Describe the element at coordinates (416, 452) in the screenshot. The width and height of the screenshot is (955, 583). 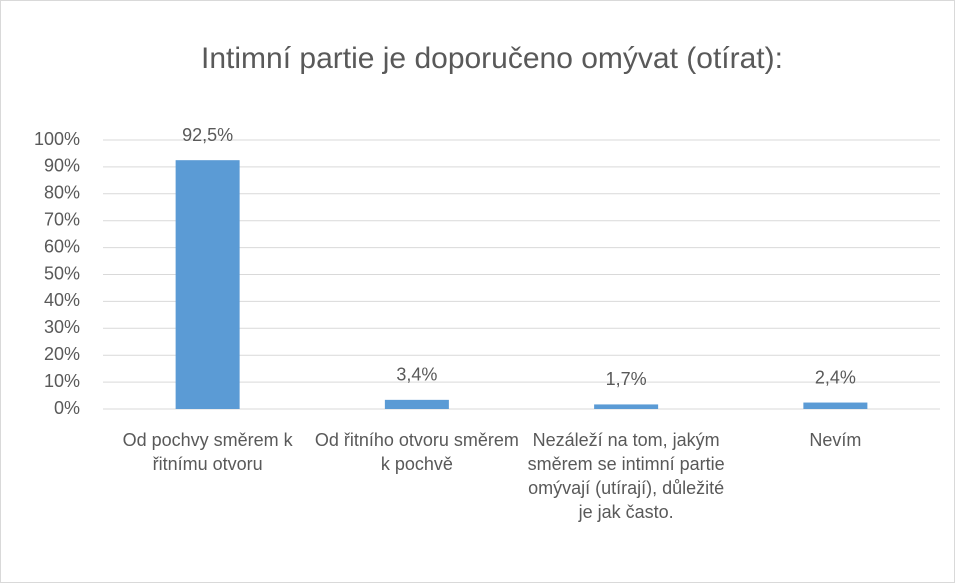
I see `x-tick-label: Od řitního otvoru směrem k pochvě` at that location.